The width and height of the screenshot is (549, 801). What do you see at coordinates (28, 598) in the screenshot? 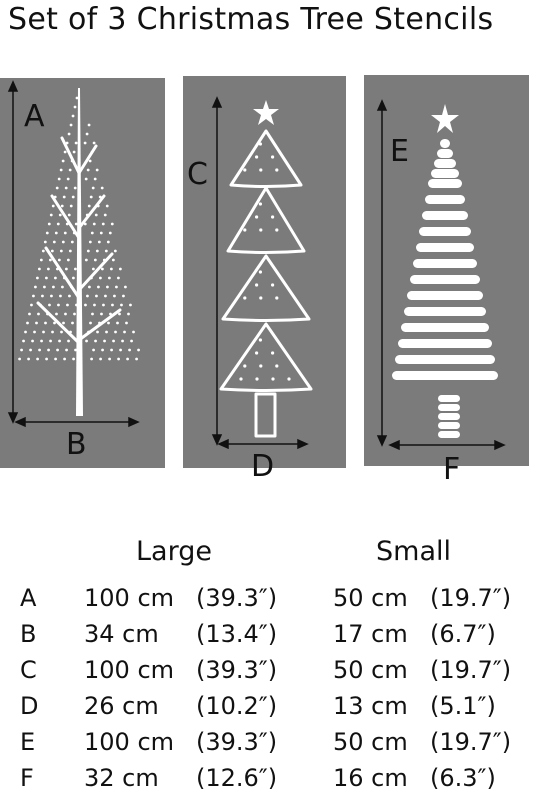
I see `dimension-cell: A` at bounding box center [28, 598].